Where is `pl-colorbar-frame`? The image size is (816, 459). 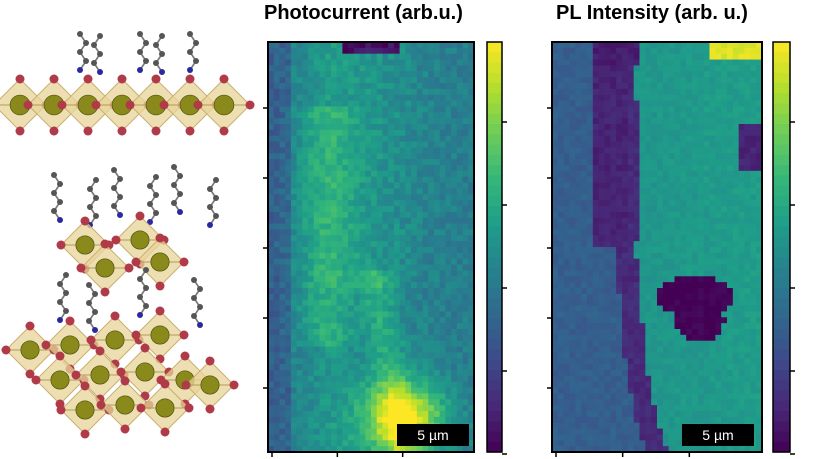 pl-colorbar-frame is located at coordinates (781, 247).